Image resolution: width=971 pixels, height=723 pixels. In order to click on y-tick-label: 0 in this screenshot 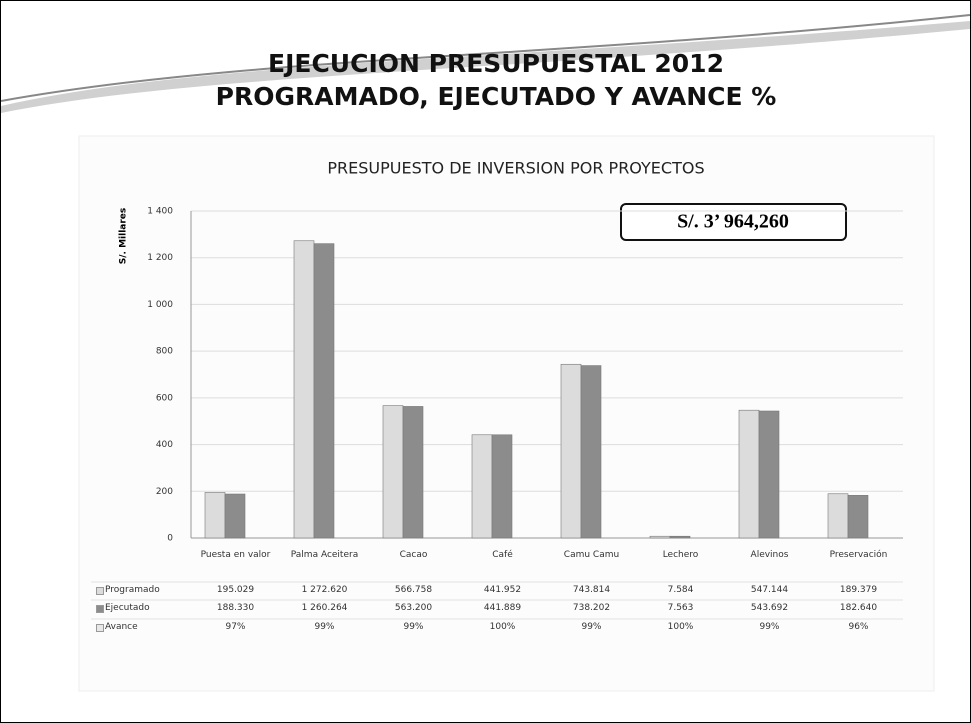, I will do `click(170, 539)`.